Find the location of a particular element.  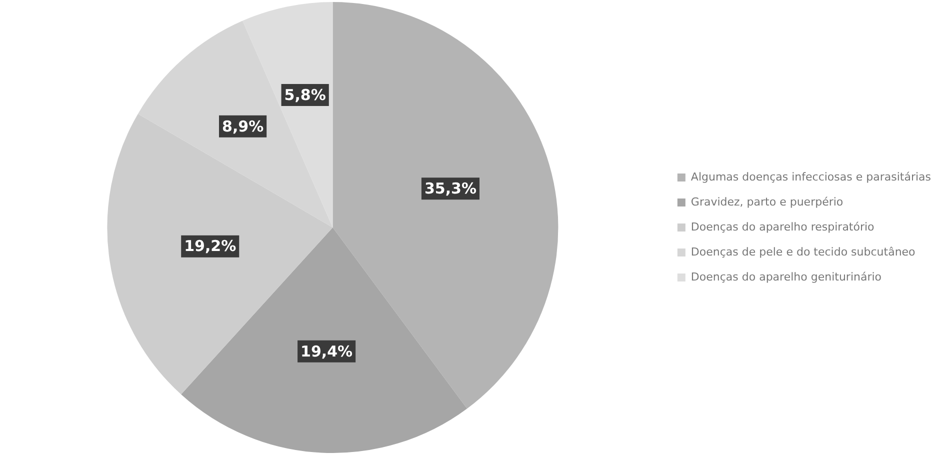

data-label: 19,4% is located at coordinates (326, 351).